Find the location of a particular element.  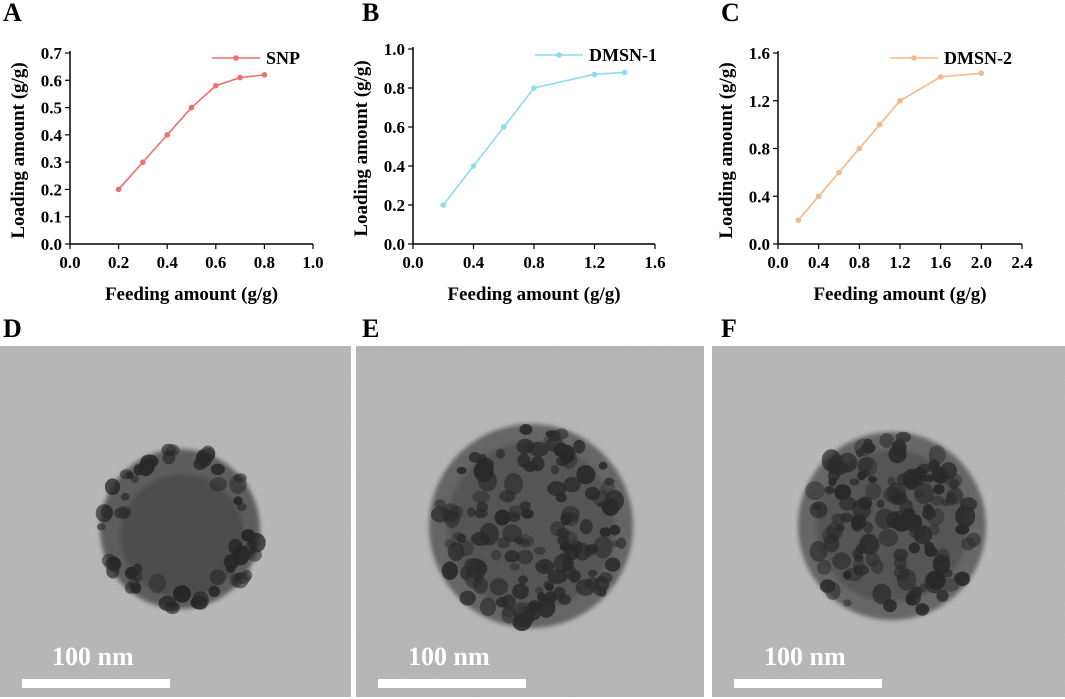

x-tick-label: 1.2 is located at coordinates (594, 262).